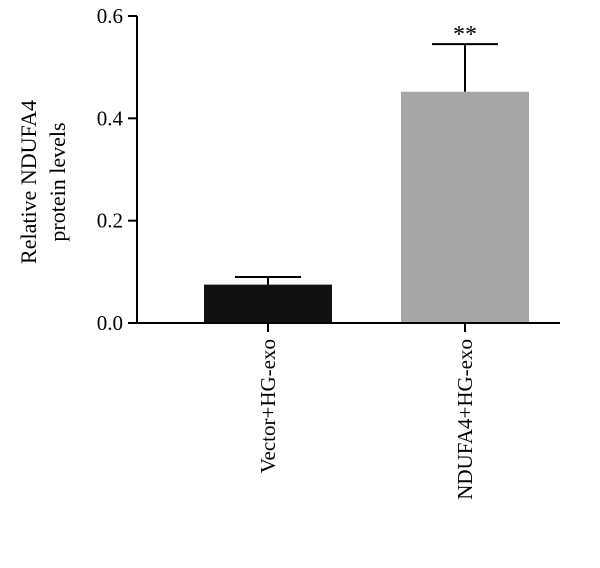 The width and height of the screenshot is (600, 568). Describe the element at coordinates (465, 35) in the screenshot. I see `significance-label-1: **` at that location.